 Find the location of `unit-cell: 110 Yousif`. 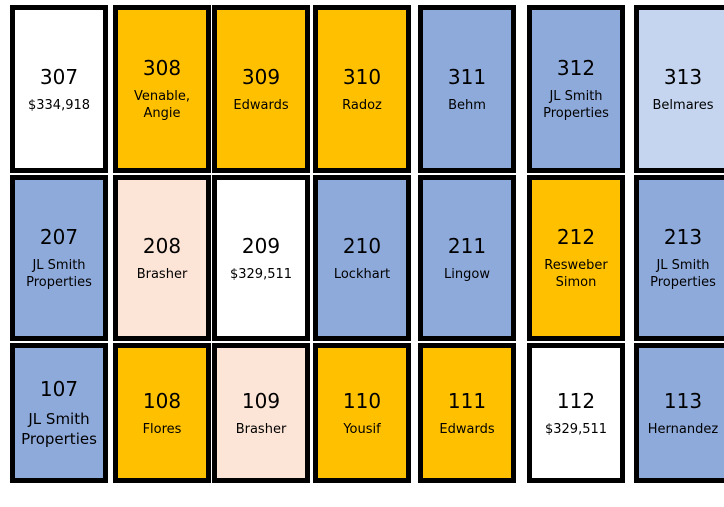

unit-cell: 110 Yousif is located at coordinates (362, 413).